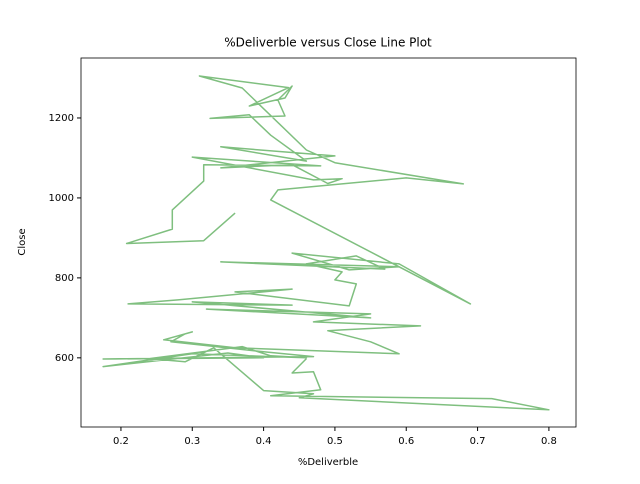 This screenshot has height=484, width=640. I want to click on y-axis-label: Close, so click(22, 241).